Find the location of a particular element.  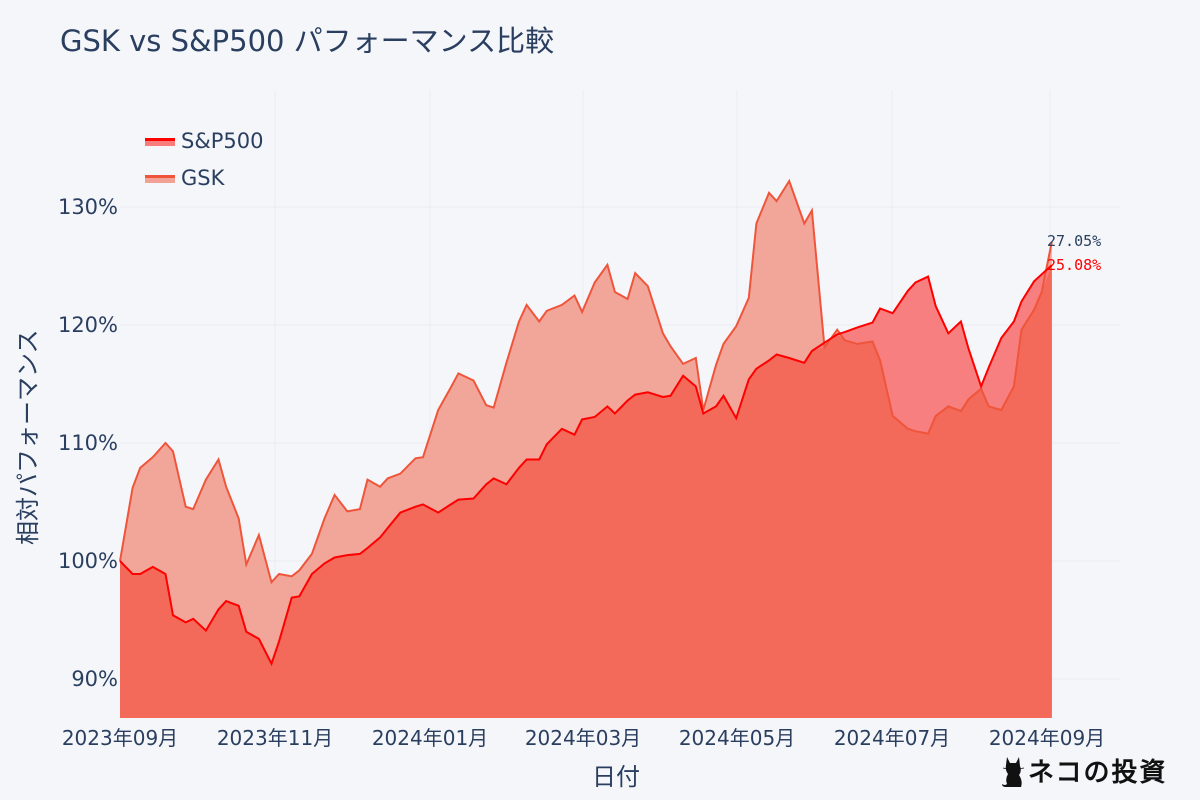

legend-item-gsk: GSK is located at coordinates (204, 177).